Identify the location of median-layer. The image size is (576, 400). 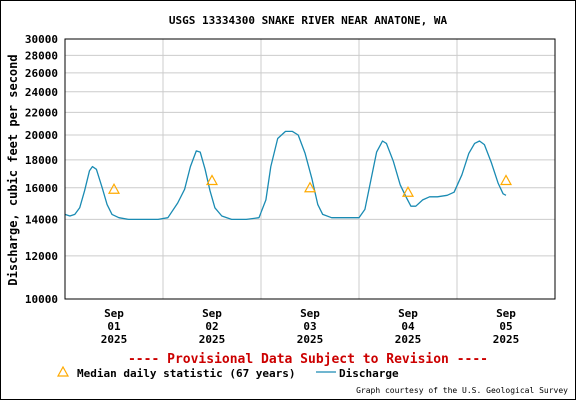
(310, 185).